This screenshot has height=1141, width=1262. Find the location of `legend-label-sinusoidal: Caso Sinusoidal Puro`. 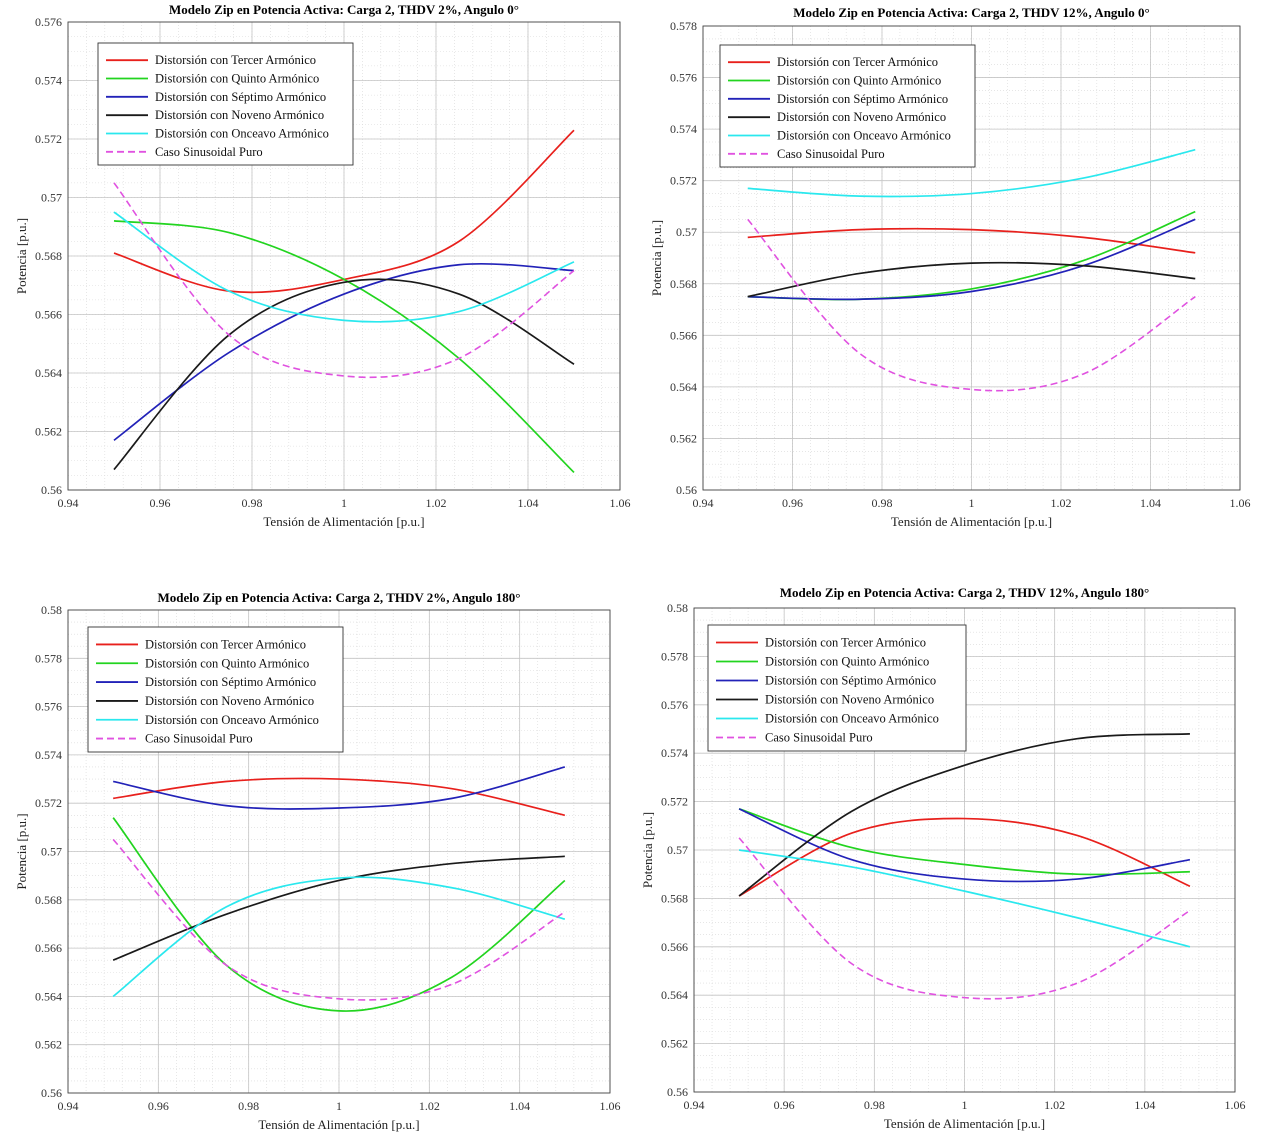

legend-label-sinusoidal: Caso Sinusoidal Puro is located at coordinates (209, 152).